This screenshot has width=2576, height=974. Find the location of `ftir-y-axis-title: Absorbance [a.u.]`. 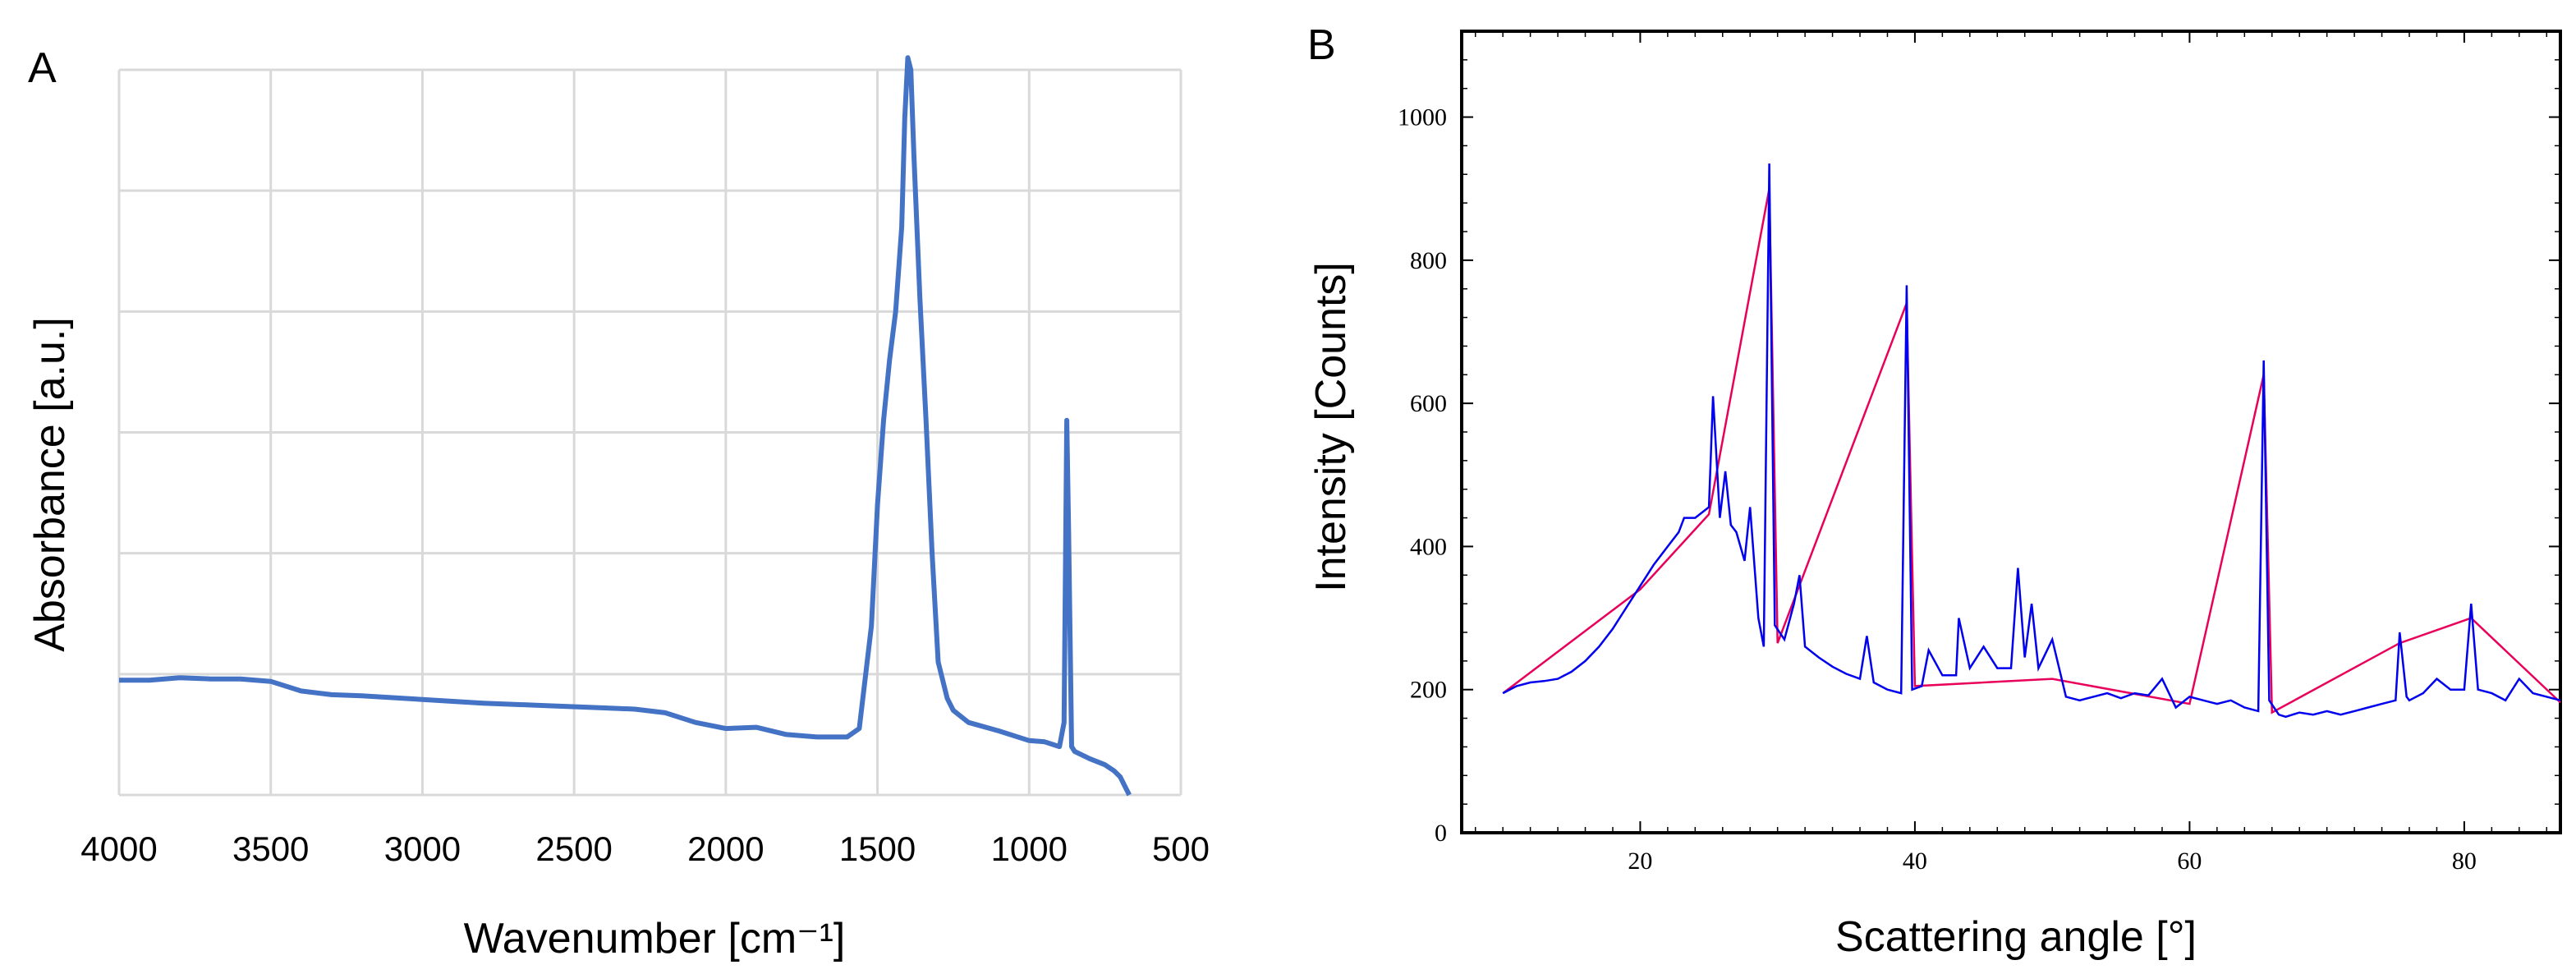

ftir-y-axis-title: Absorbance [a.u.] is located at coordinates (50, 485).